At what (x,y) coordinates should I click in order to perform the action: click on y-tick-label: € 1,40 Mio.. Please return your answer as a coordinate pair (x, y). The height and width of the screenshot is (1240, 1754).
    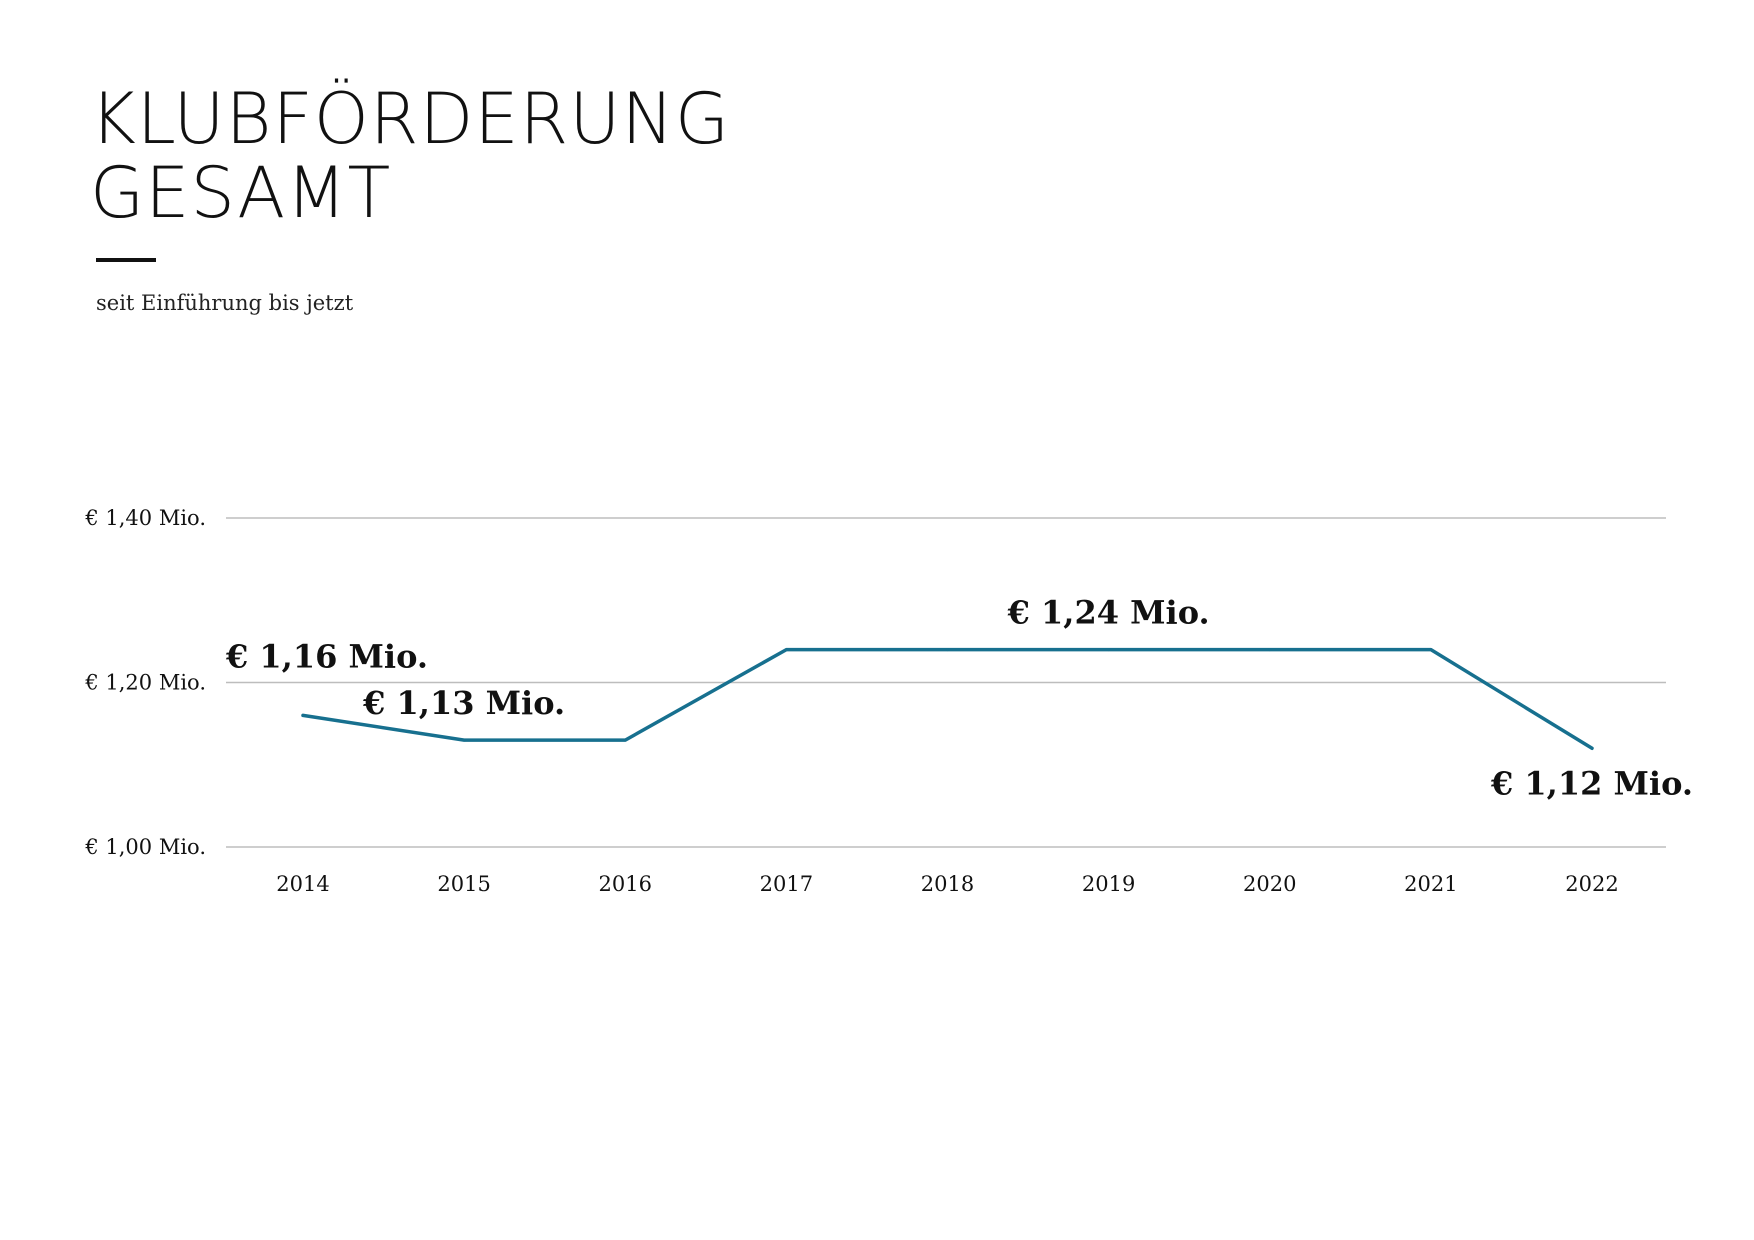
    Looking at the image, I should click on (145, 518).